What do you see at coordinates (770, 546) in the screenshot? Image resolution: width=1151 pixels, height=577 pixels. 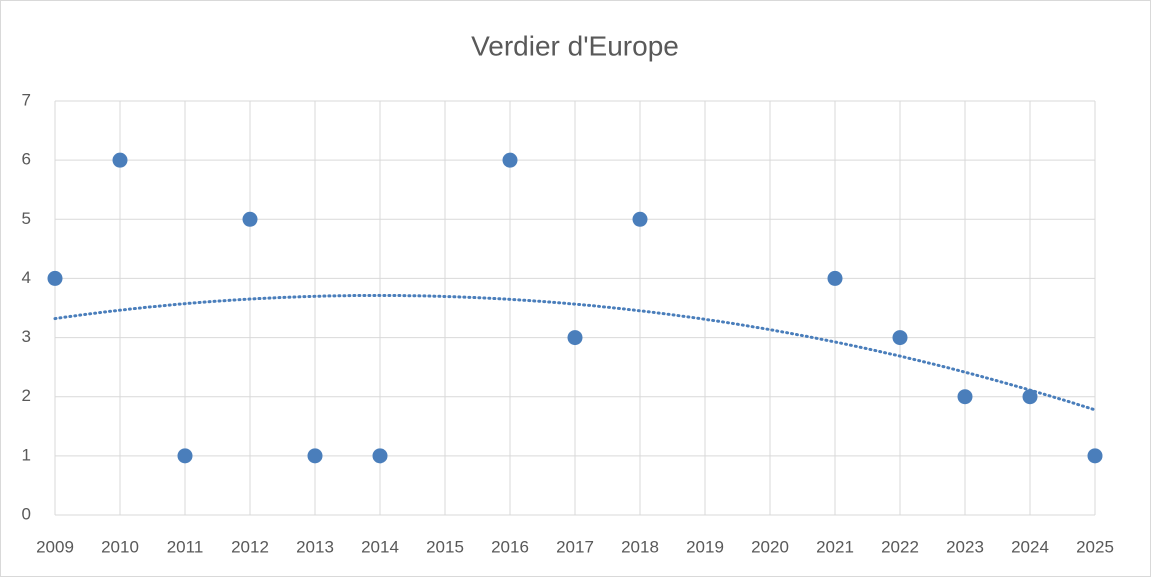 I see `x-tick-label: 2020` at bounding box center [770, 546].